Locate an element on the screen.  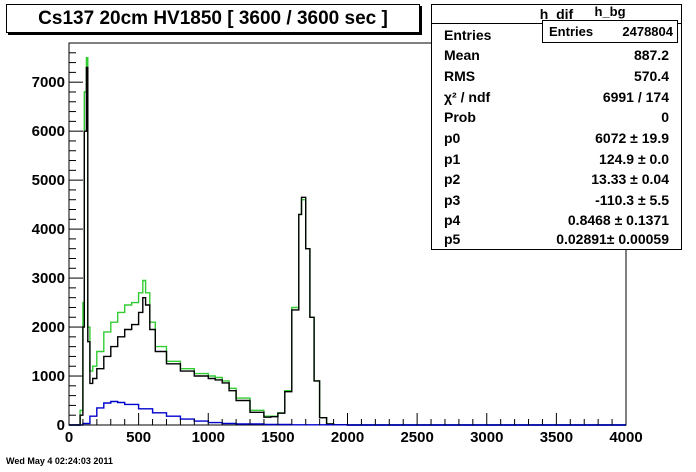
bg-stats-panel: h_bg Entries 2478804 is located at coordinates (610, 23).